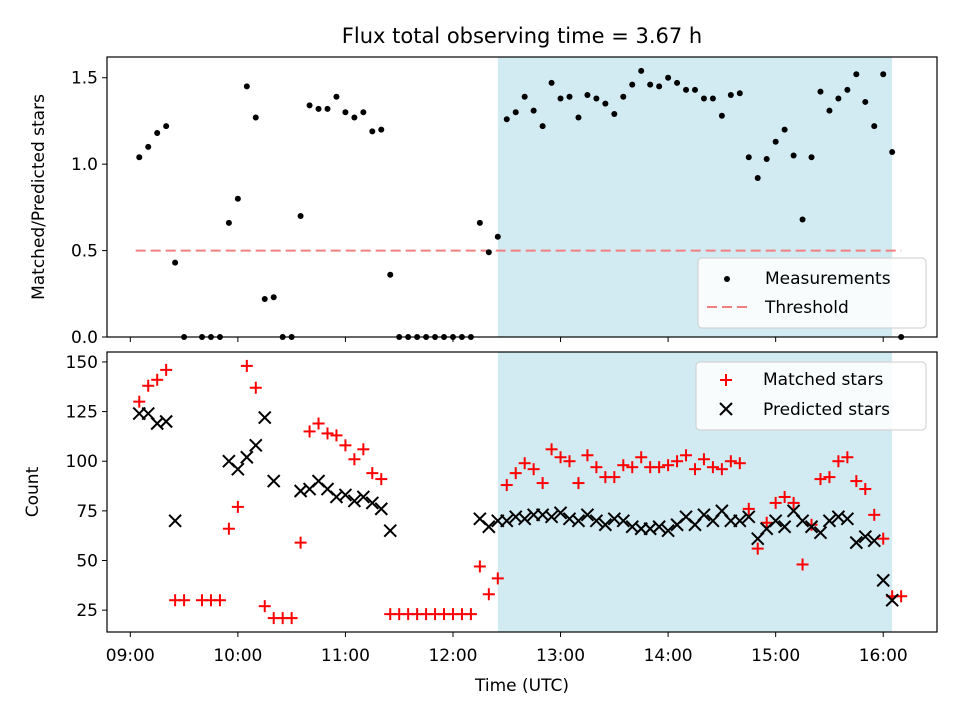  Describe the element at coordinates (828, 279) in the screenshot. I see `legend-measurements-label: Measurements` at that location.